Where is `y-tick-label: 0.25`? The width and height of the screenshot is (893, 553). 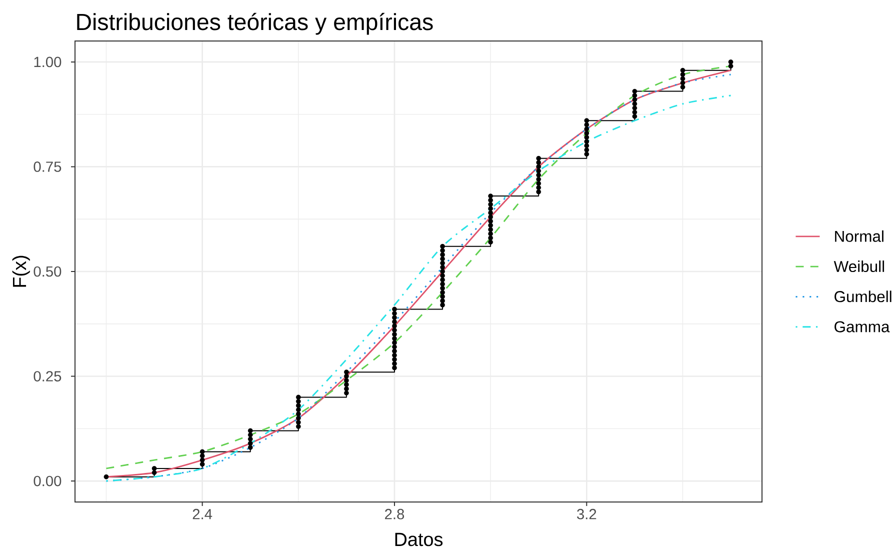 y-tick-label: 0.25 is located at coordinates (48, 376).